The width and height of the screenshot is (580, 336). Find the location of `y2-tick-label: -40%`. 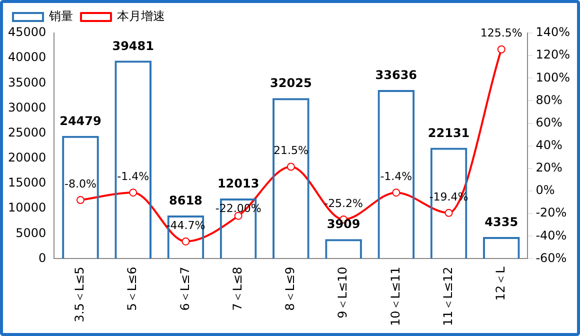

y2-tick-label: -40% is located at coordinates (551, 235).